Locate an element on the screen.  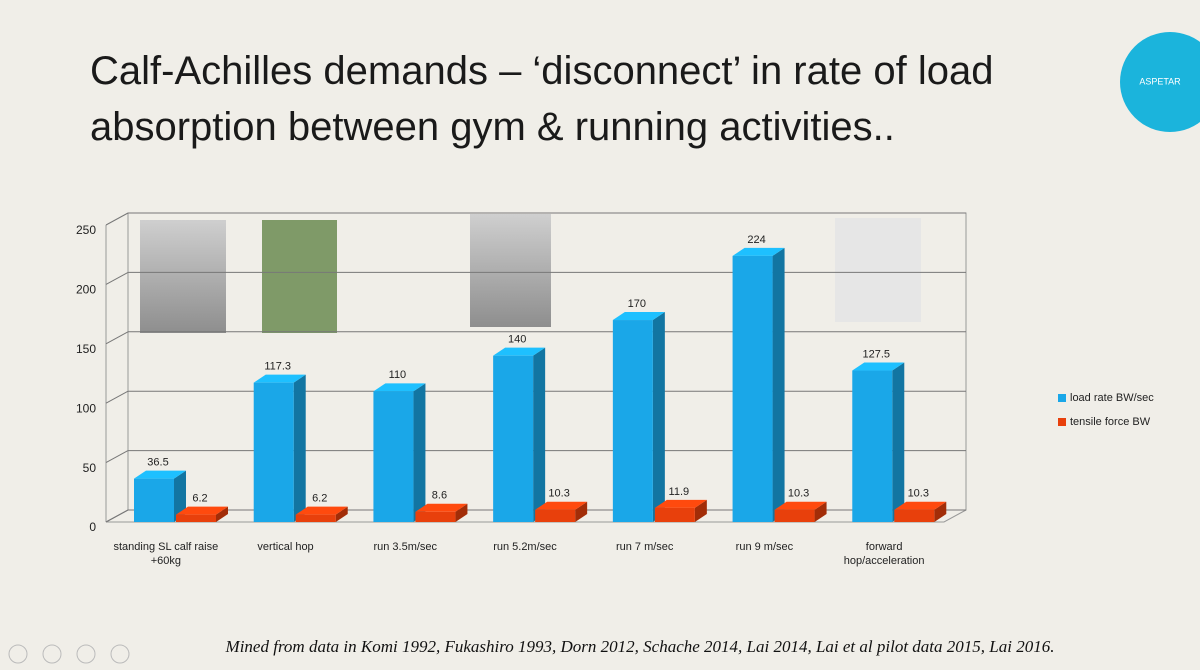
value-label: 117.3 is located at coordinates (277, 367).